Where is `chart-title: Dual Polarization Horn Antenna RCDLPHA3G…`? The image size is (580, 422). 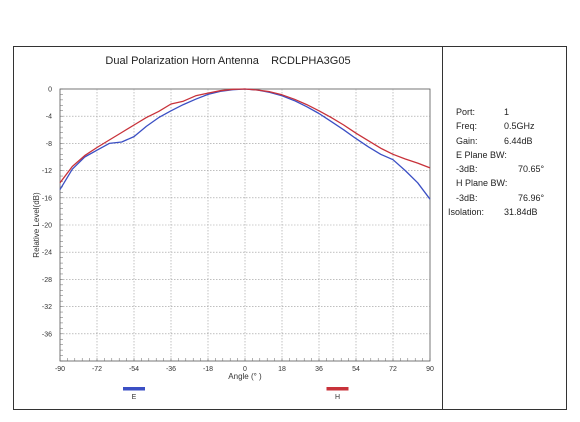
chart-title: Dual Polarization Horn Antenna RCDLPHA3G… is located at coordinates (228, 61).